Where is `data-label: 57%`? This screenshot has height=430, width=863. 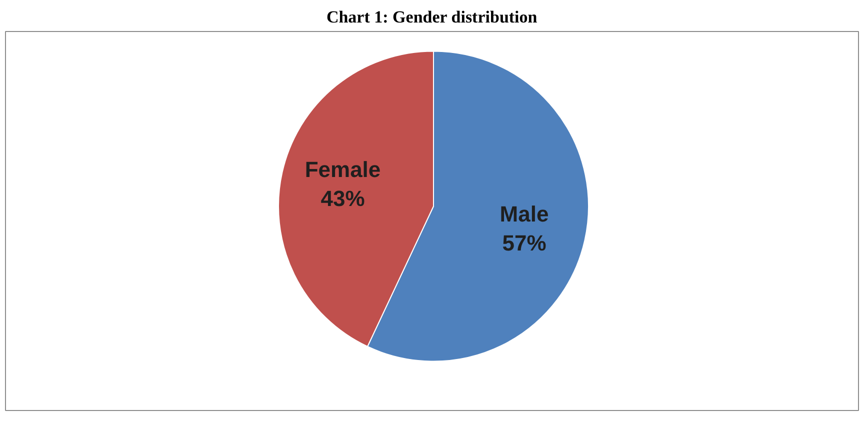 data-label: 57% is located at coordinates (524, 243).